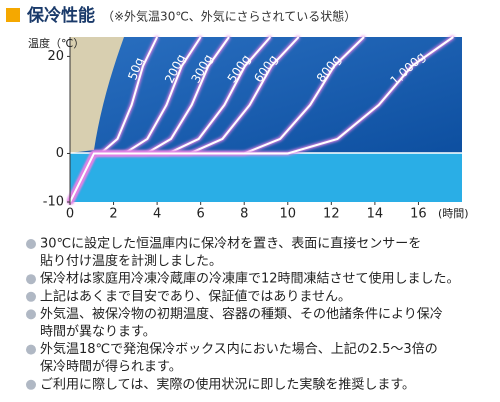 The height and width of the screenshot is (402, 500). I want to click on note-text: 30℃に設定した恒温庫内に保冷材を置き、表面に直接センサーを, so click(230, 244).